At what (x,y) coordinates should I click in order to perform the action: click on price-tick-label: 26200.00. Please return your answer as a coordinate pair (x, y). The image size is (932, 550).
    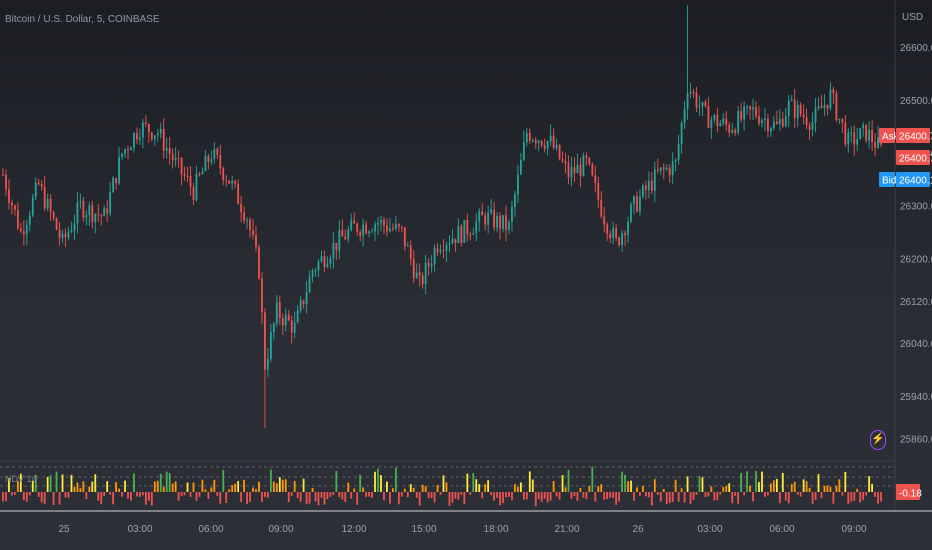
    Looking at the image, I should click on (916, 260).